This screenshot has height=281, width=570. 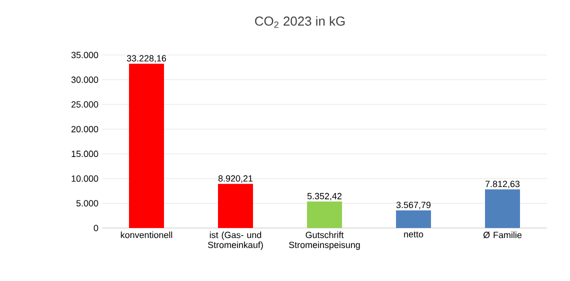 I want to click on y-tick-label: 20.000, so click(x=85, y=129).